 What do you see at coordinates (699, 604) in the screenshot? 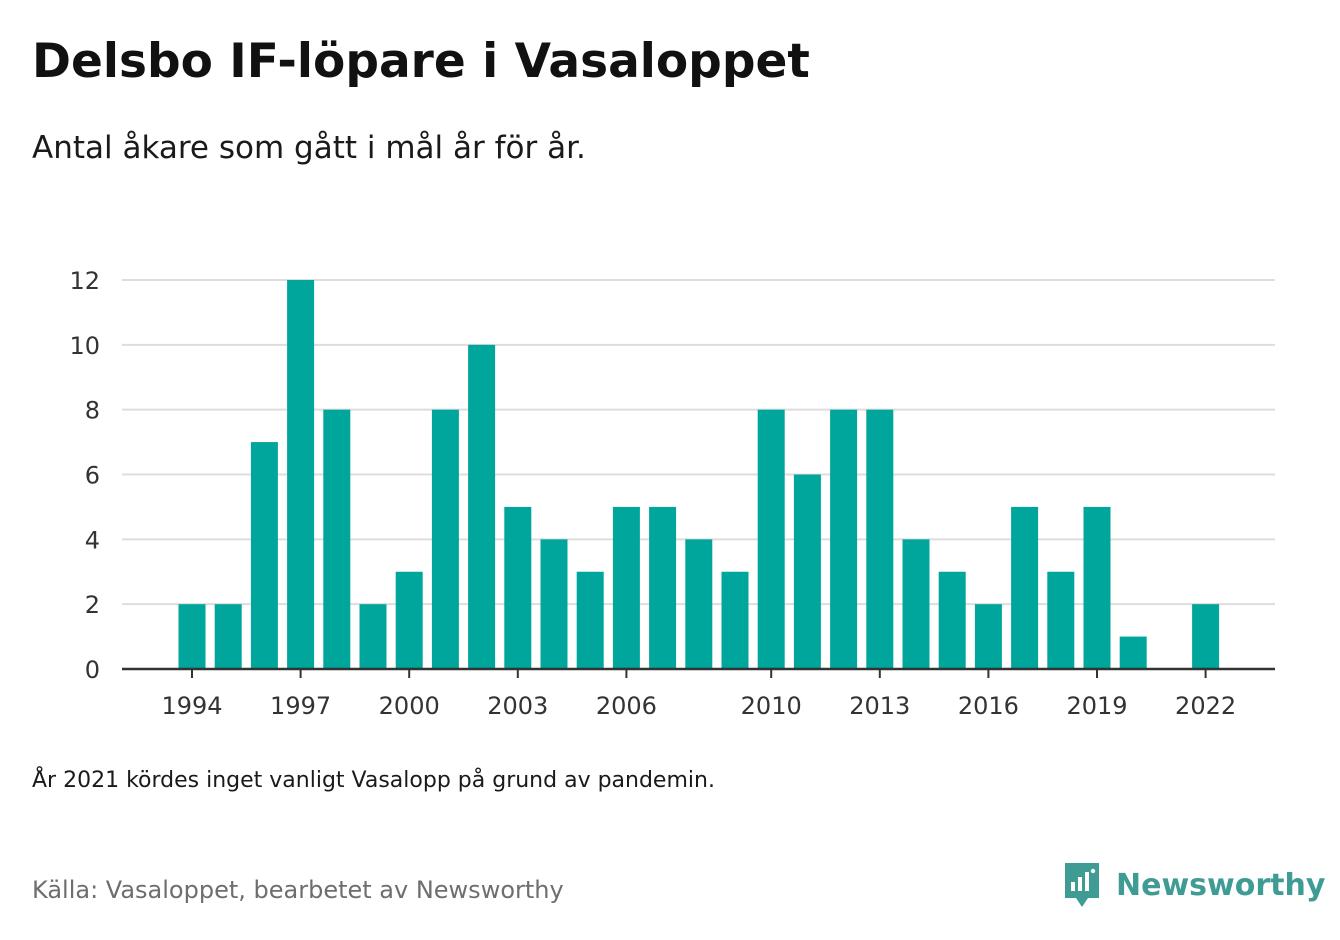
I see `bar-2008` at bounding box center [699, 604].